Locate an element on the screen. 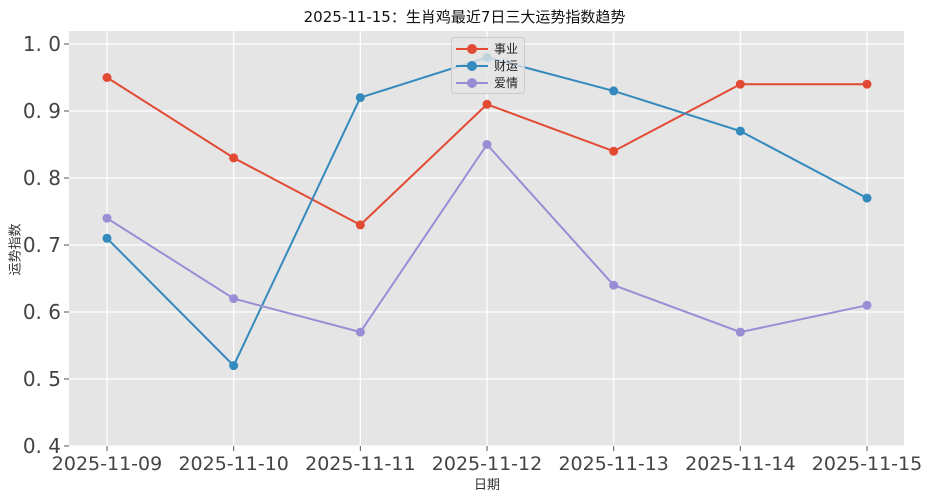 The height and width of the screenshot is (500, 929). x-tick-label: 2025-11-14 is located at coordinates (740, 464).